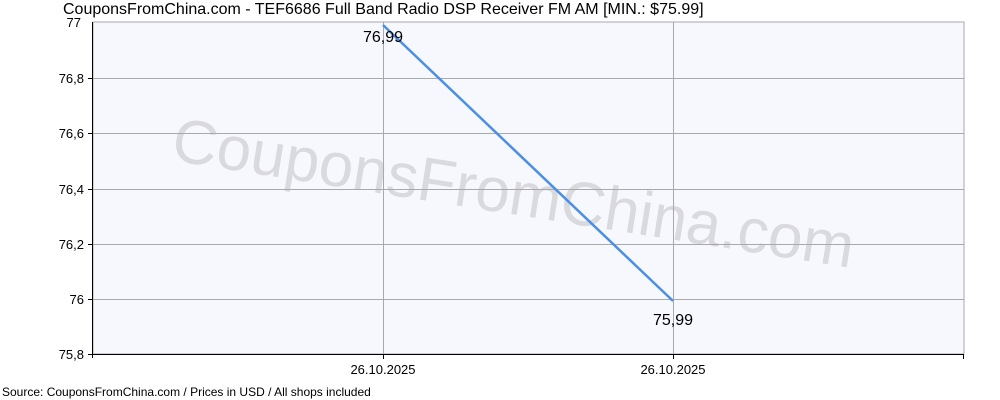 The height and width of the screenshot is (400, 1000). What do you see at coordinates (527, 369) in the screenshot?
I see `x-axis-labels: 26.10.2025 26.10.2025` at bounding box center [527, 369].